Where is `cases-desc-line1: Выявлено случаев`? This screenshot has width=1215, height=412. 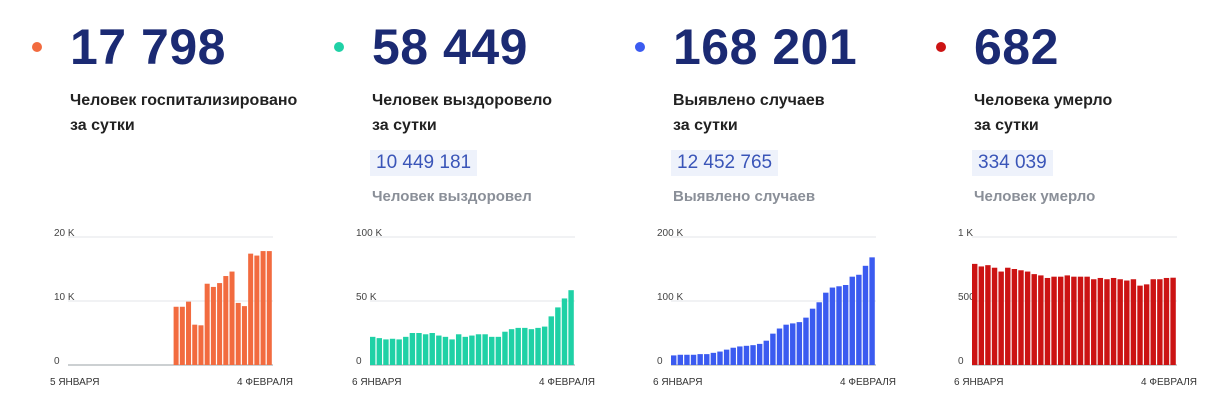
cases-desc-line1: Выявлено случаев is located at coordinates (749, 100).